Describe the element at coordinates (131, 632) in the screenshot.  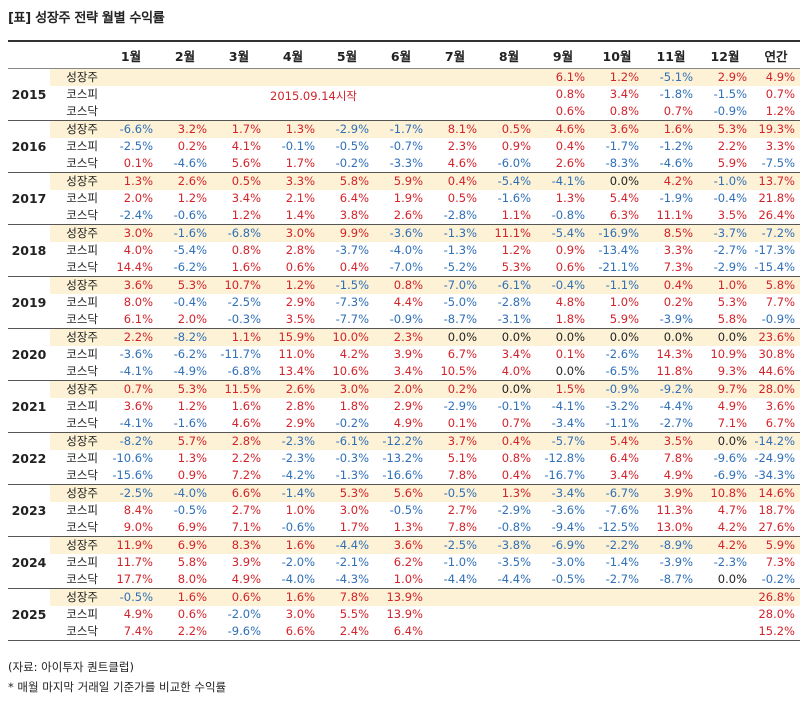
I see `monthly-return-cell: 7.4%` at that location.